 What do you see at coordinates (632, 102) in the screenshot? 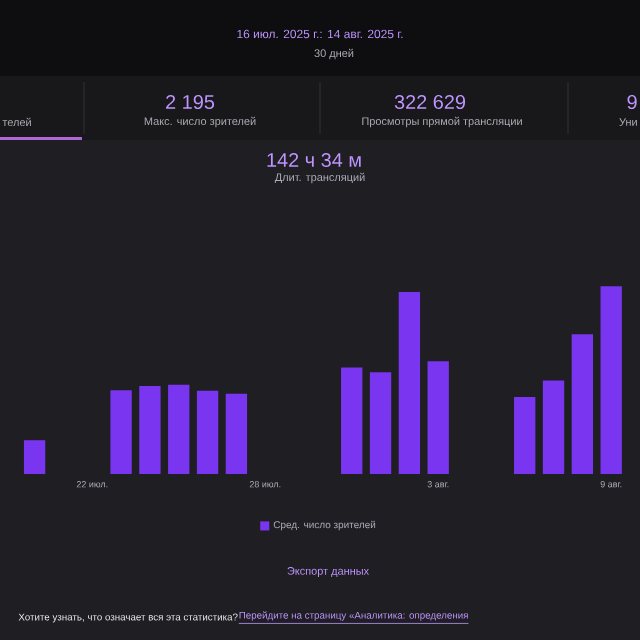
I see `text: 9` at bounding box center [632, 102].